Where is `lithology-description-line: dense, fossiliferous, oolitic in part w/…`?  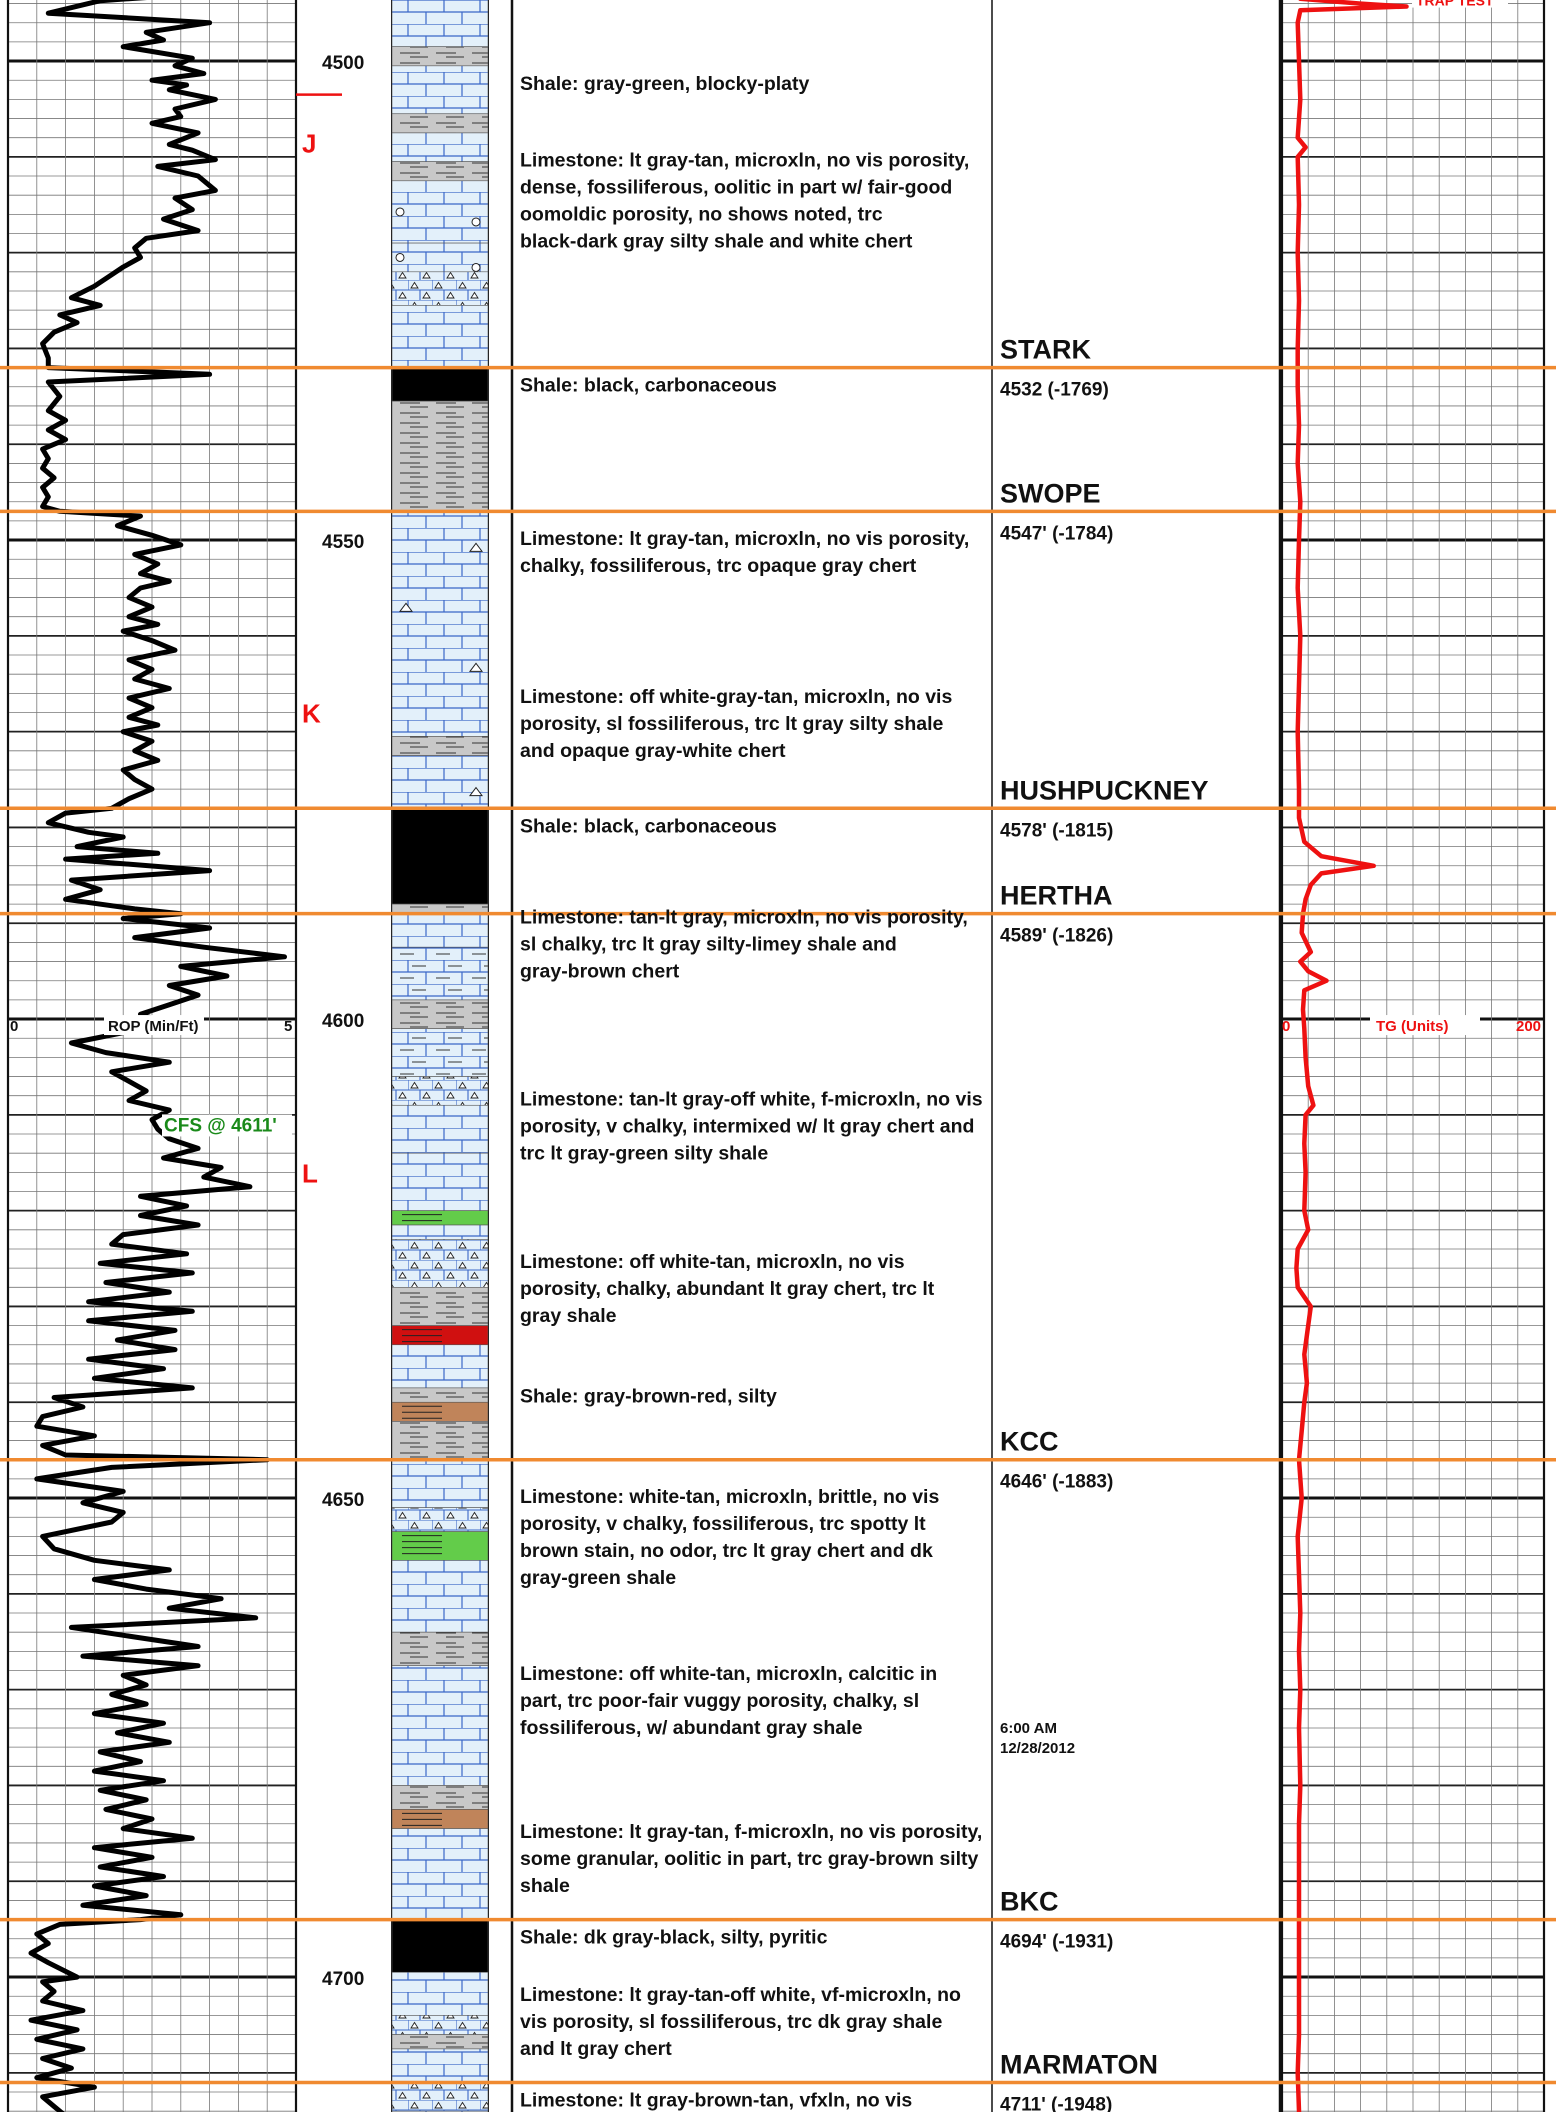 lithology-description-line: dense, fossiliferous, oolitic in part w/… is located at coordinates (736, 187).